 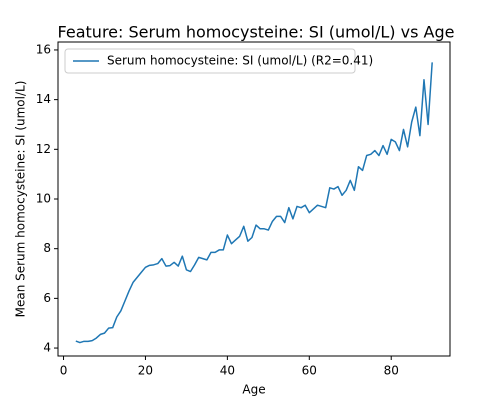 I want to click on x-tick-label: 80, so click(x=391, y=371).